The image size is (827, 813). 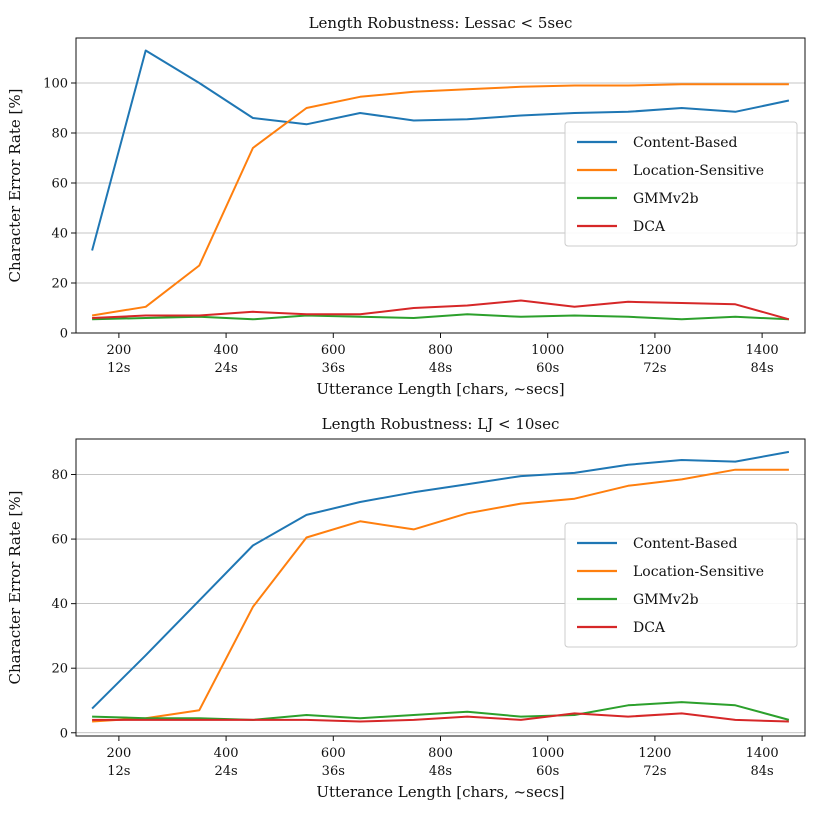 What do you see at coordinates (55, 84) in the screenshot?
I see `y-tick-label: 100` at bounding box center [55, 84].